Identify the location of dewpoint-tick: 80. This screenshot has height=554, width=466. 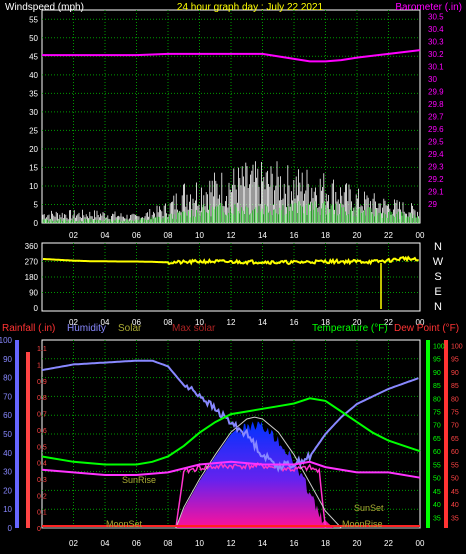
(455, 399).